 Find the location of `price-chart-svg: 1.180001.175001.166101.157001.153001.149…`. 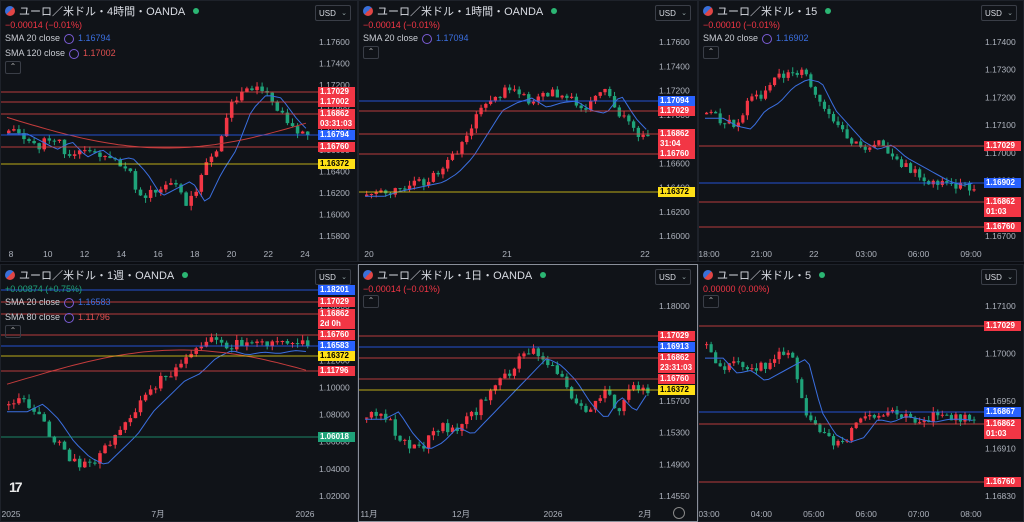

price-chart-svg: 1.180001.175001.166101.157001.153001.149… is located at coordinates (524, 410).